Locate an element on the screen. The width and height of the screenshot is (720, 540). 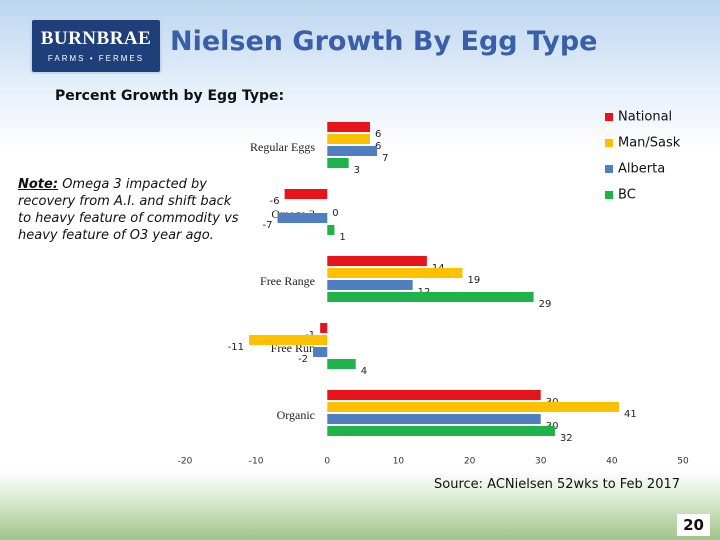
data-label: -2 is located at coordinates (303, 359).